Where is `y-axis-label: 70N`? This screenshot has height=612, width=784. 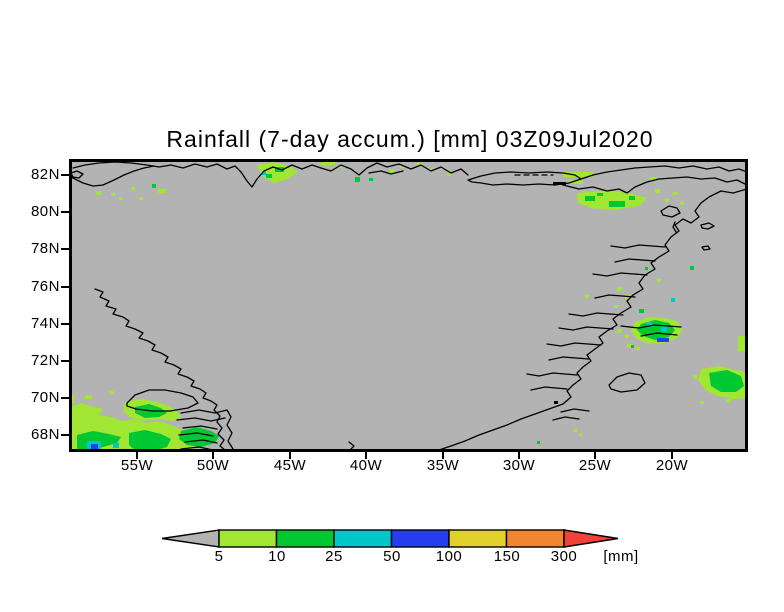
y-axis-label: 70N is located at coordinates (45, 397).